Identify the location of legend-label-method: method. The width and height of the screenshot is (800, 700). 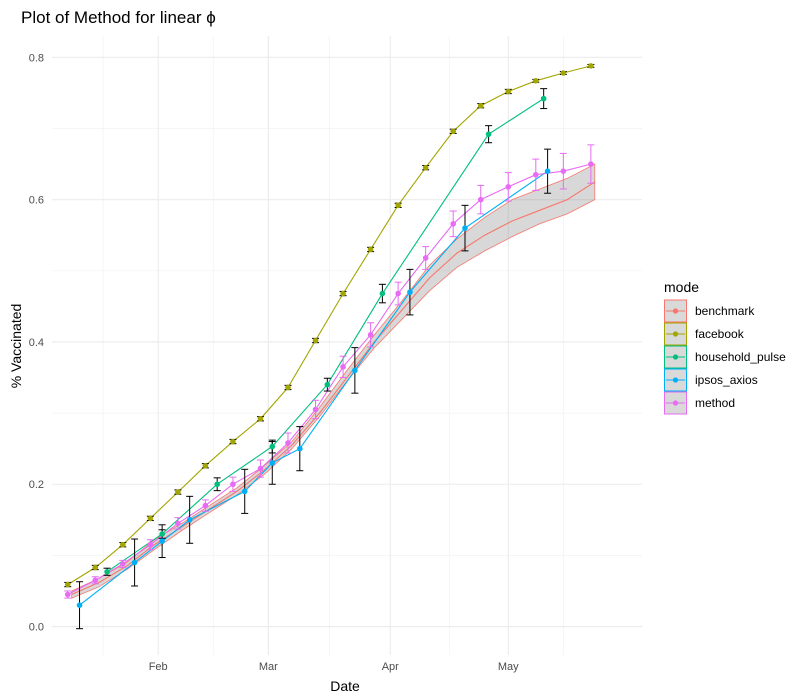
(715, 403).